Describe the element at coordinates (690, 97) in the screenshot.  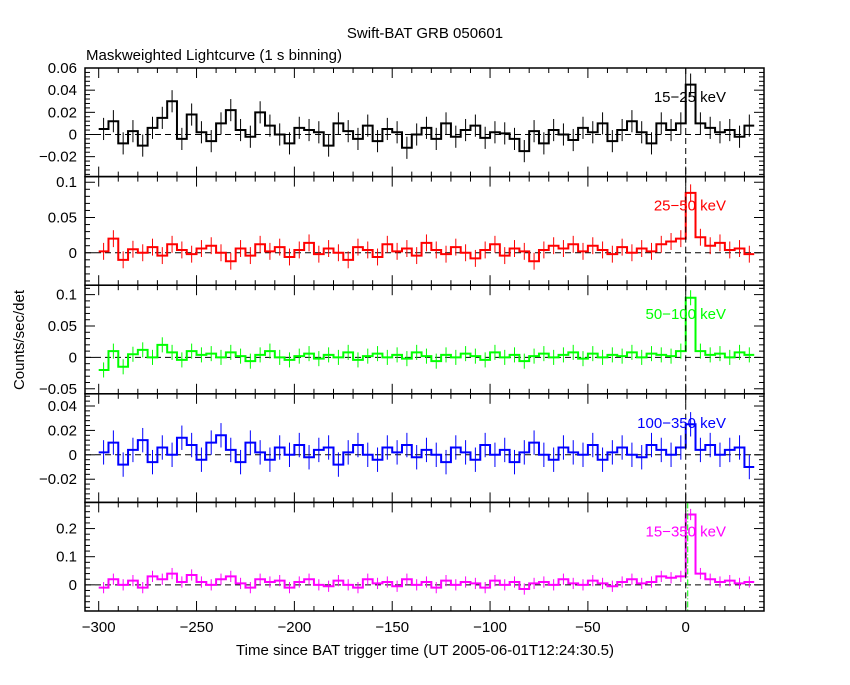
I see `band-label: 15−25 keV` at that location.